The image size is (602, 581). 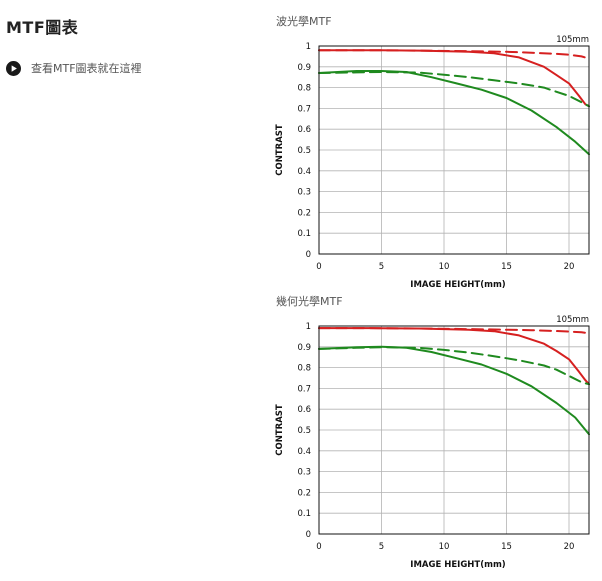 I want to click on view-mtf-chart-label: 查看MTF圖表就在這裡, so click(x=86, y=68).